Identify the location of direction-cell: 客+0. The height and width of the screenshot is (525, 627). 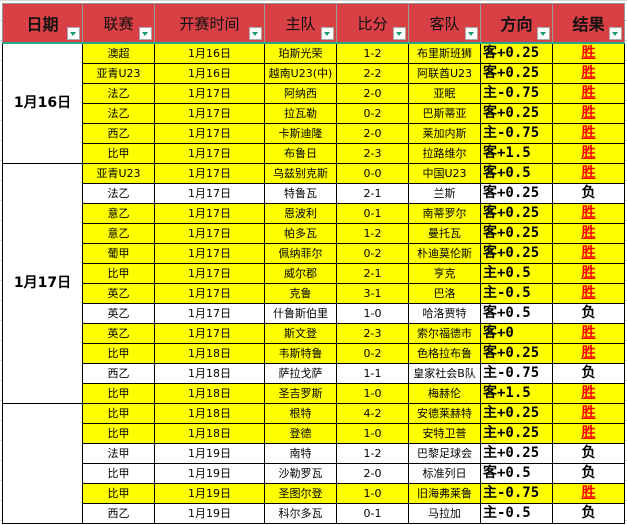
(516, 333).